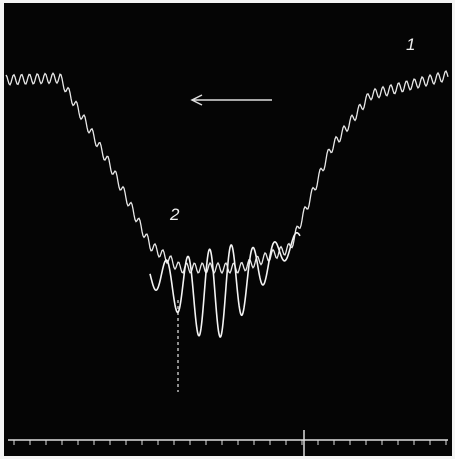 Image resolution: width=455 pixels, height=459 pixels. What do you see at coordinates (174, 214) in the screenshot?
I see `trace-2-label: 2` at bounding box center [174, 214].